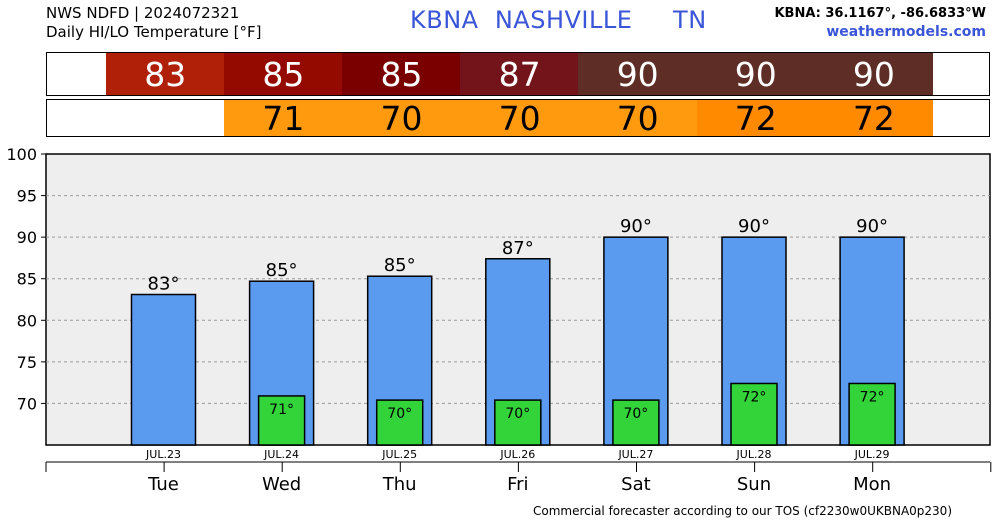 The width and height of the screenshot is (1000, 520). I want to click on high-temp-label: 87°, so click(518, 248).